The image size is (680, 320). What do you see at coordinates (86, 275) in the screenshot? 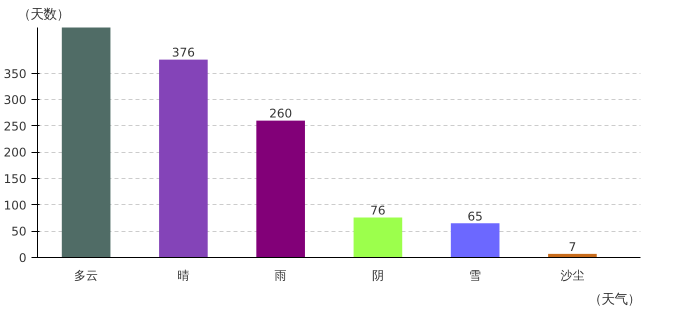
I see `x-tick-label: 多云` at bounding box center [86, 275].